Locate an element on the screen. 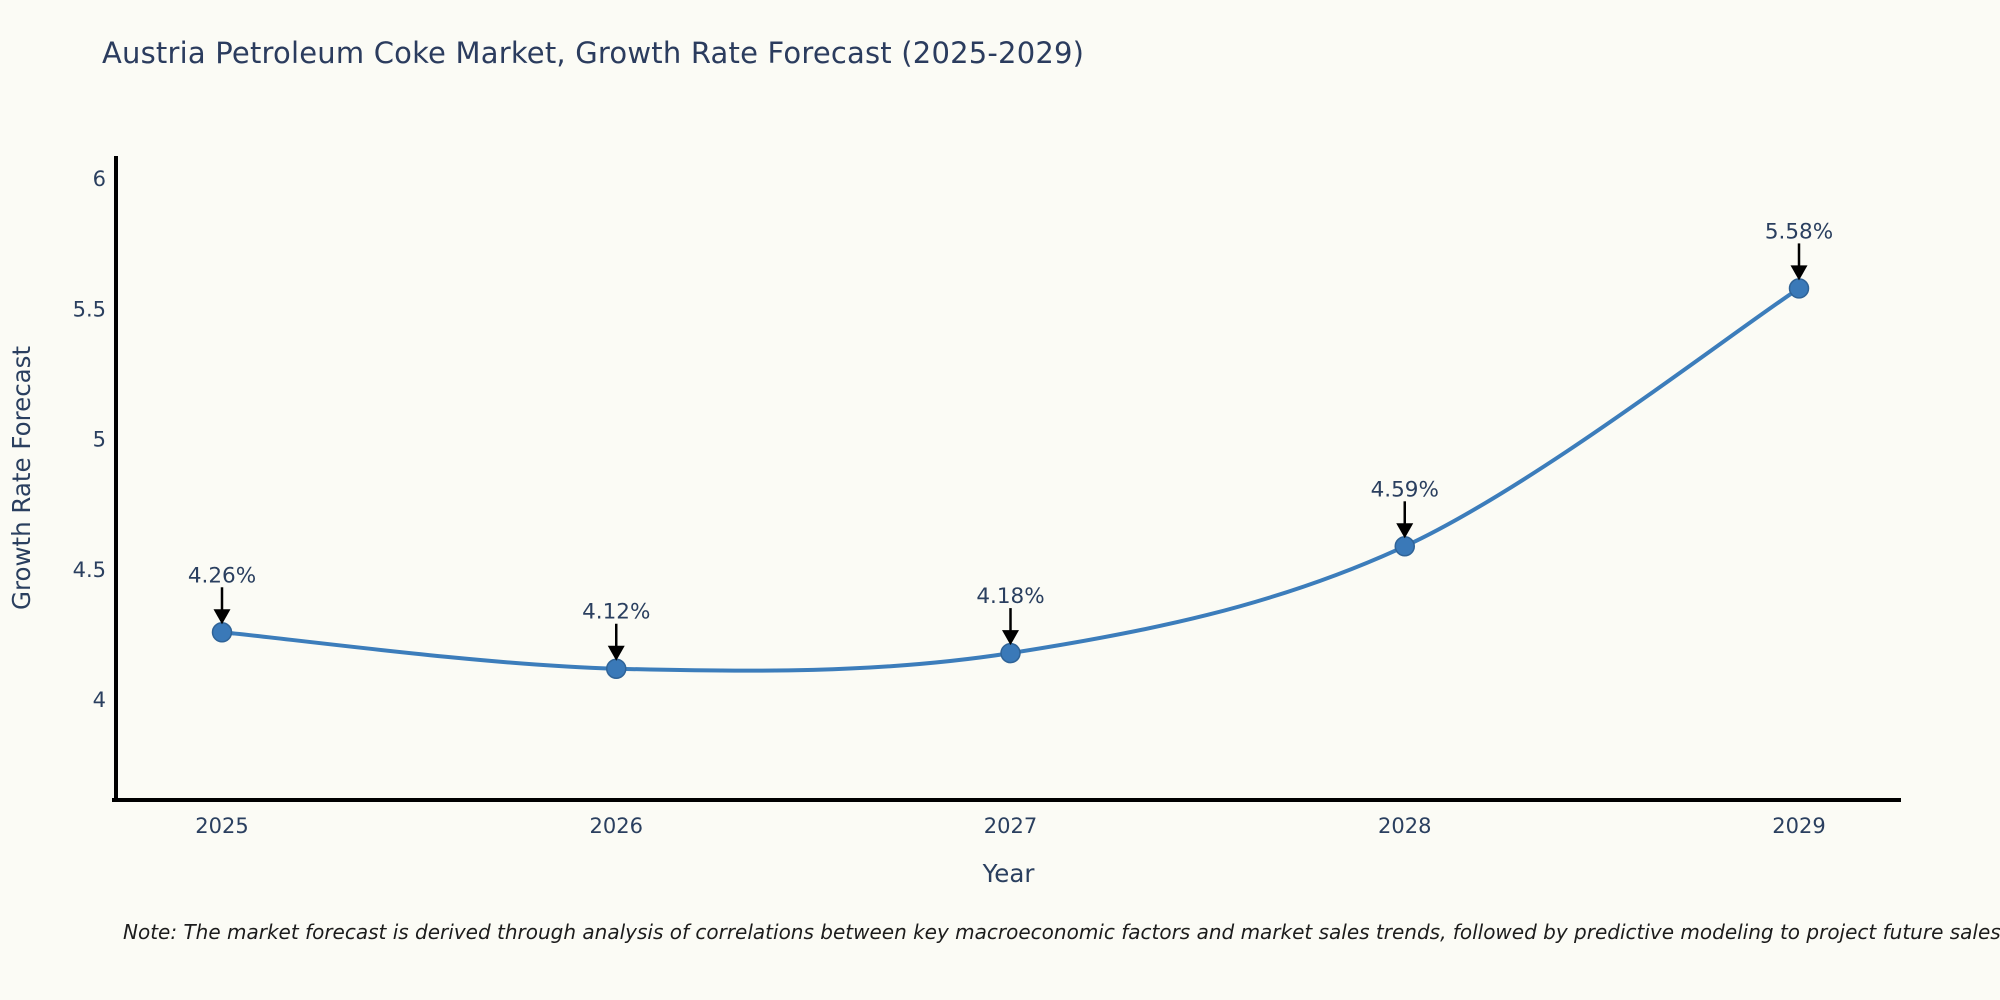 The height and width of the screenshot is (1000, 2000). x-tick-label: 2025 is located at coordinates (221, 826).